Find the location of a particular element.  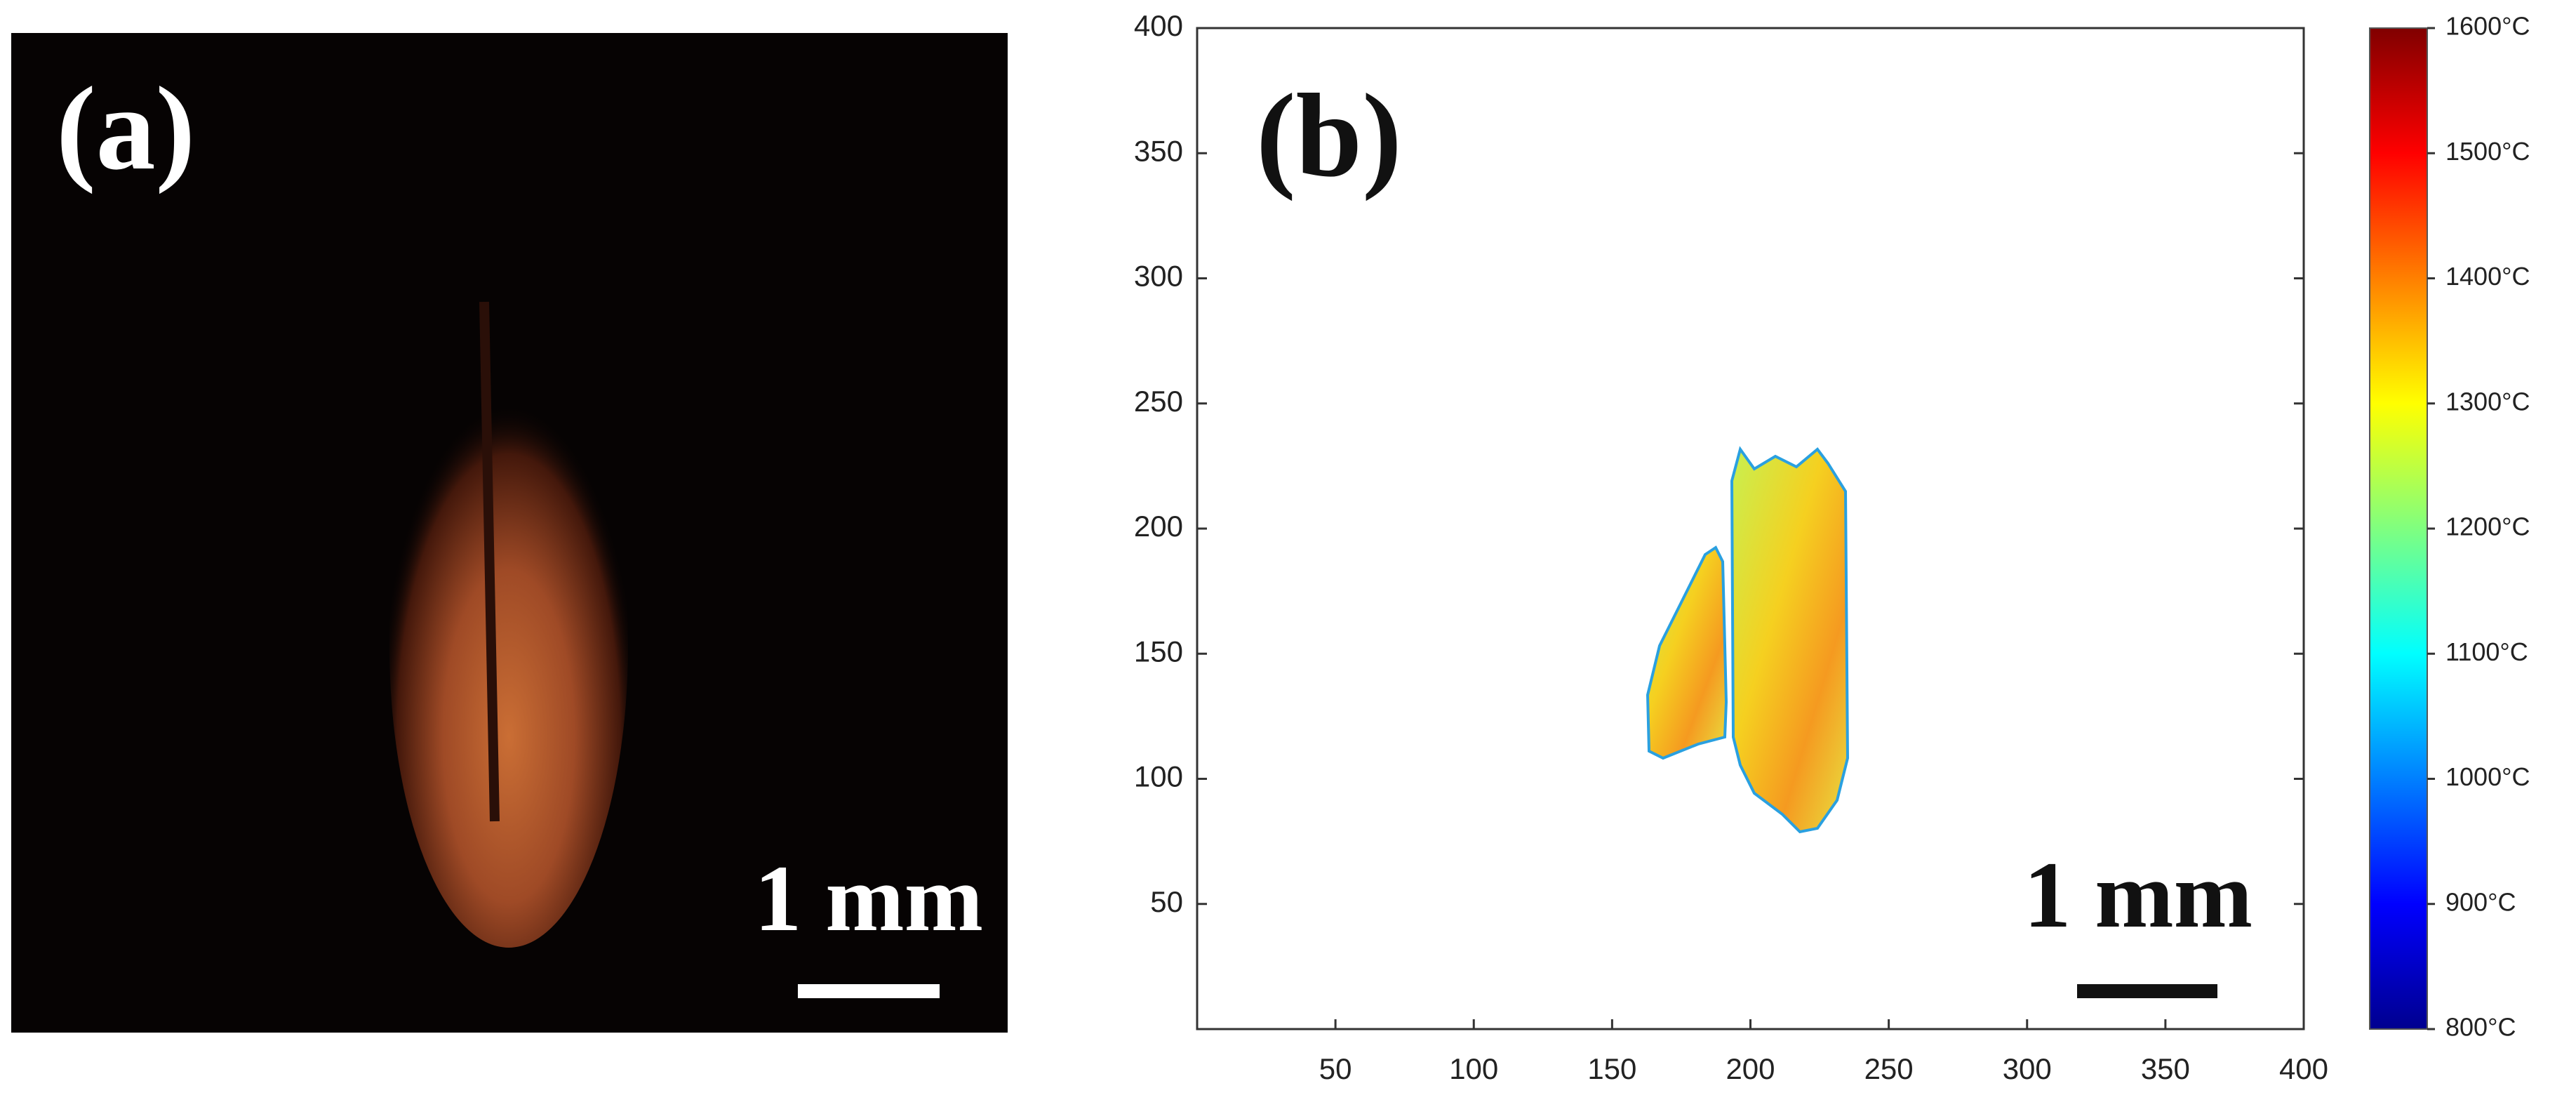

x-tick-label: 150 is located at coordinates (1611, 1068).